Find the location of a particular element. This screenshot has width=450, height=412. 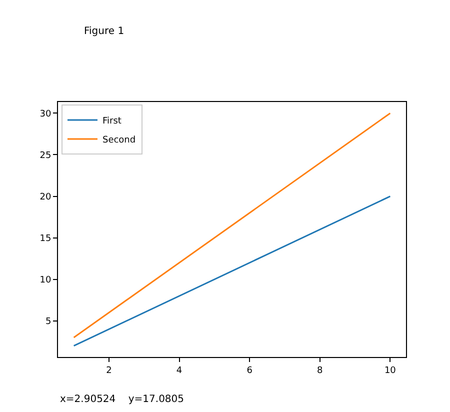

y-tick-label: 20 is located at coordinates (46, 197).